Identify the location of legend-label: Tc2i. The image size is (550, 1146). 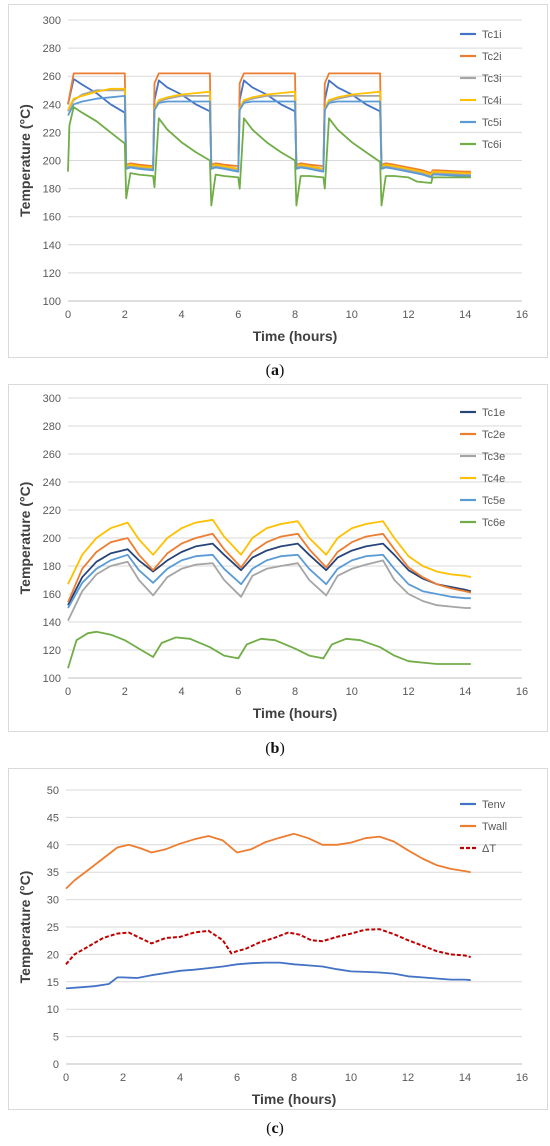
(492, 57).